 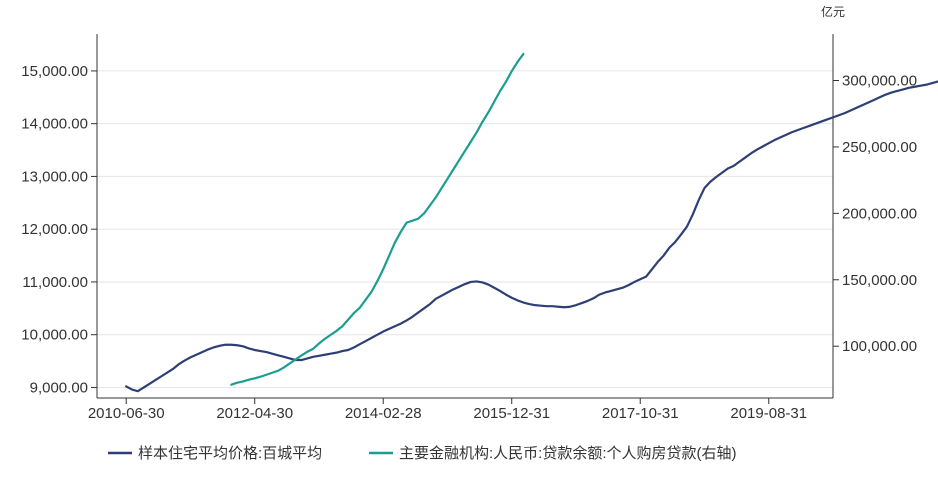 I want to click on left-tick-label: 11,000.00, so click(x=55, y=282).